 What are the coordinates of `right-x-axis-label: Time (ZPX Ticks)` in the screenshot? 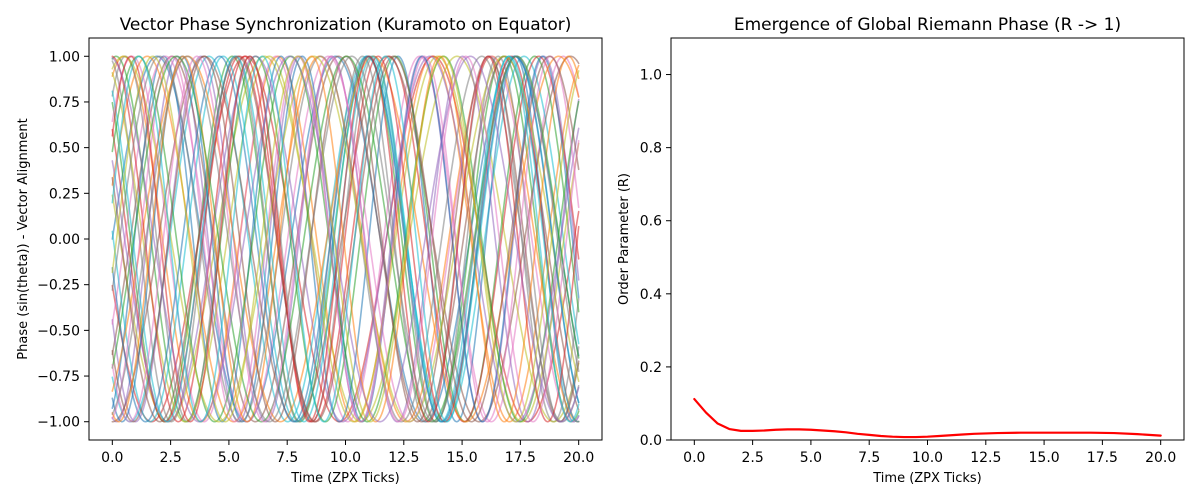 It's located at (926, 478).